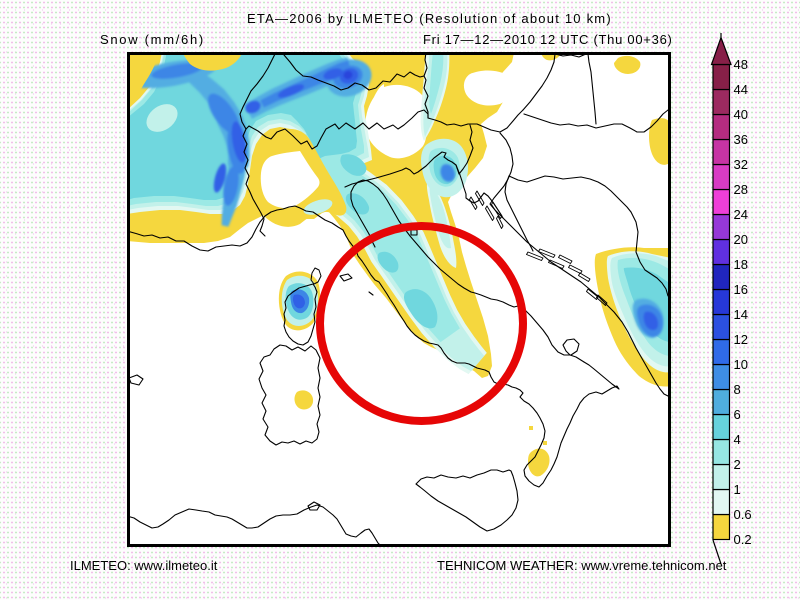  Describe the element at coordinates (548, 39) in the screenshot. I see `svg-text:Fri 17—12—2010 12 UTC (Thu 00+: Fri 17—12—2010 12 UTC (Thu 00+36)` at that location.